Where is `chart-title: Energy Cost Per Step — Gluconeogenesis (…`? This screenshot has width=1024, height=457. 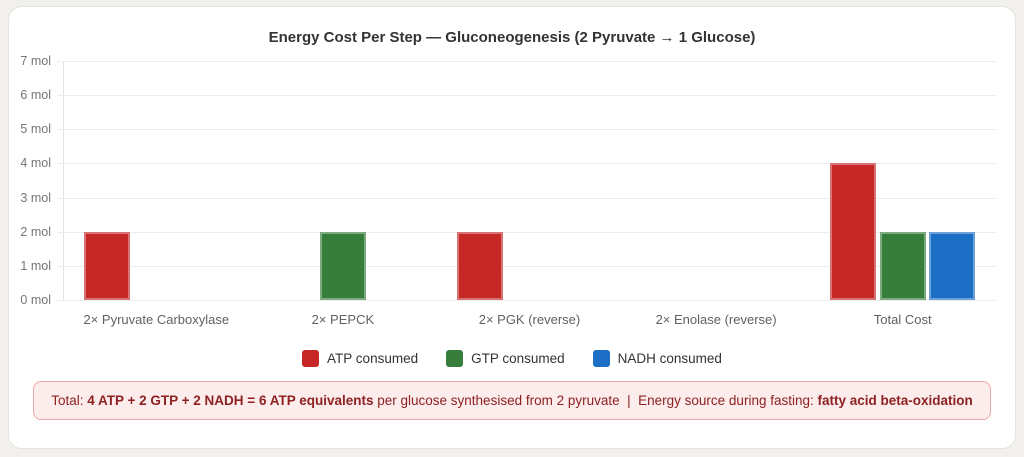 chart-title: Energy Cost Per Step — Gluconeogenesis (… is located at coordinates (512, 37).